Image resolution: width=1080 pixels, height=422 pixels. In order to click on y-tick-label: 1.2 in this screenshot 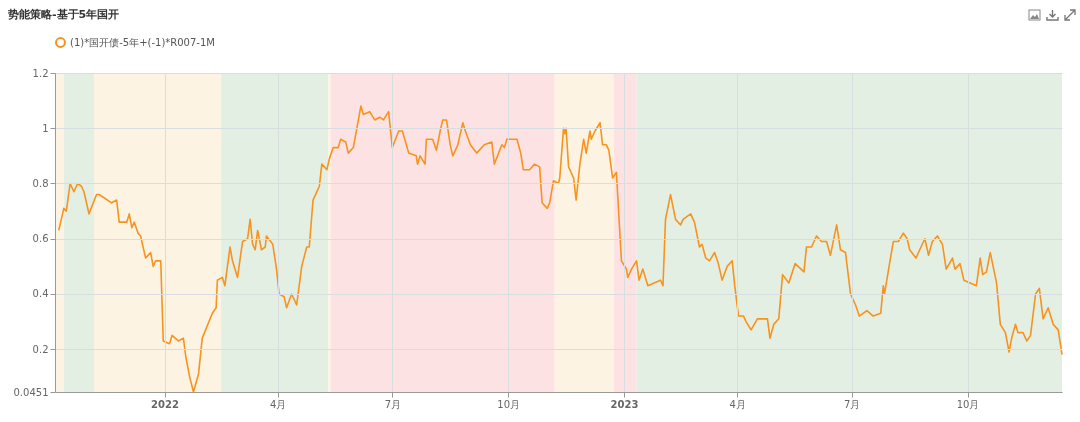, I will do `click(40, 73)`.